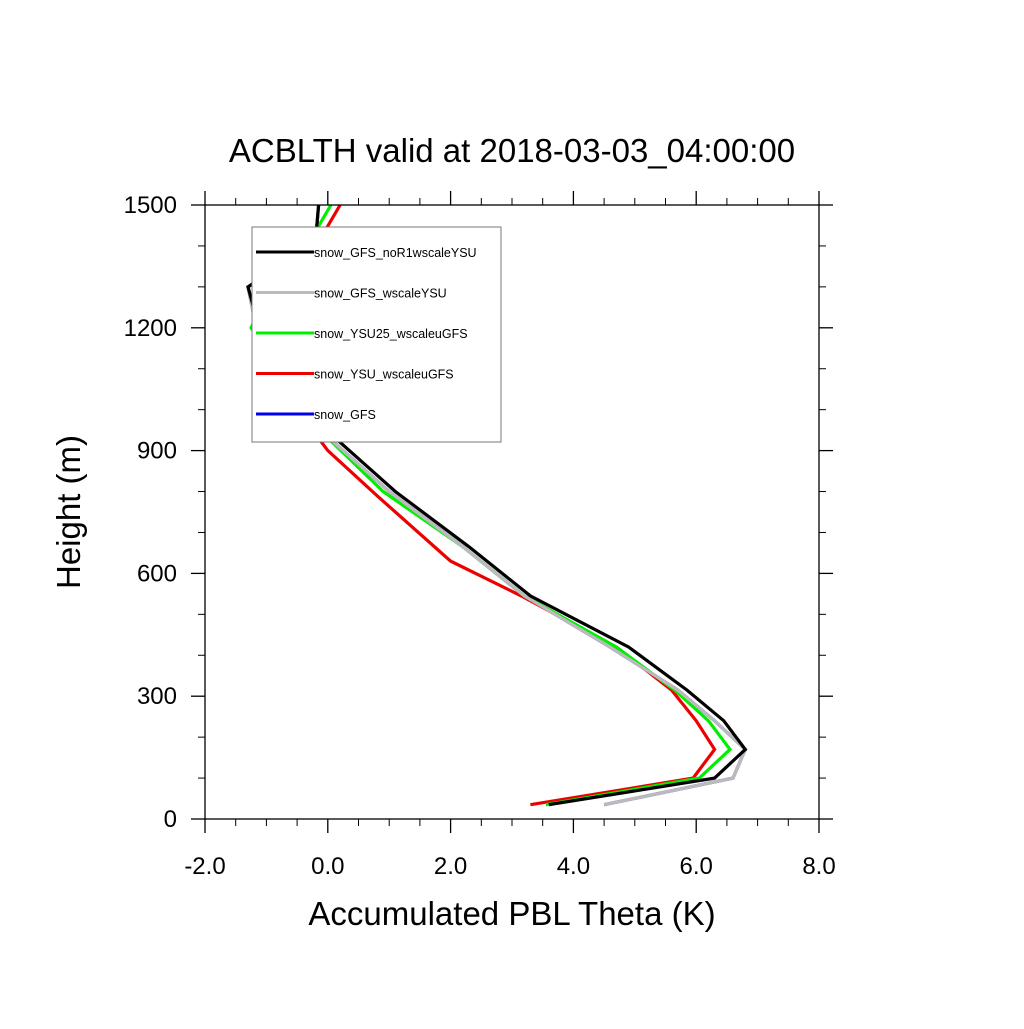 The image size is (1024, 1029). Describe the element at coordinates (157, 573) in the screenshot. I see `y-tick-label: 600` at that location.